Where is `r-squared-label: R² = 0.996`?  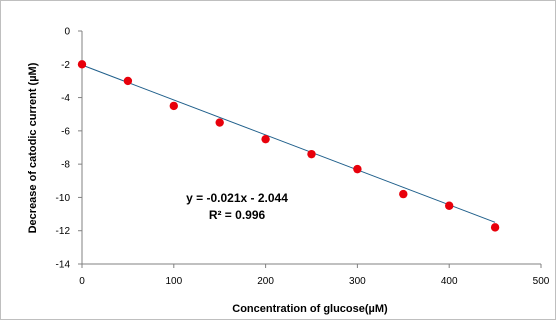 r-squared-label: R² = 0.996 is located at coordinates (237, 215).